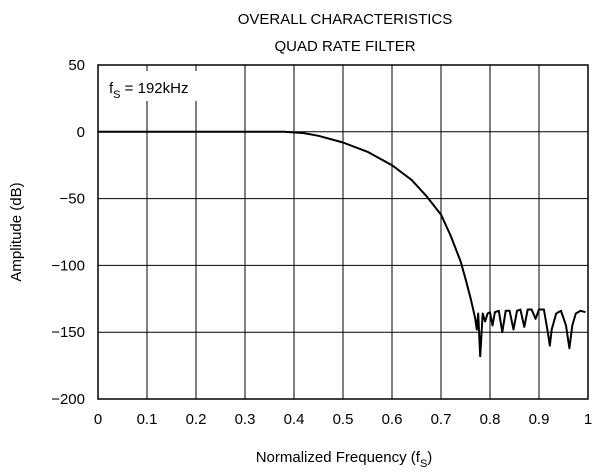 This screenshot has height=472, width=592. What do you see at coordinates (490, 419) in the screenshot?
I see `x-tick-label: 0.8` at bounding box center [490, 419].